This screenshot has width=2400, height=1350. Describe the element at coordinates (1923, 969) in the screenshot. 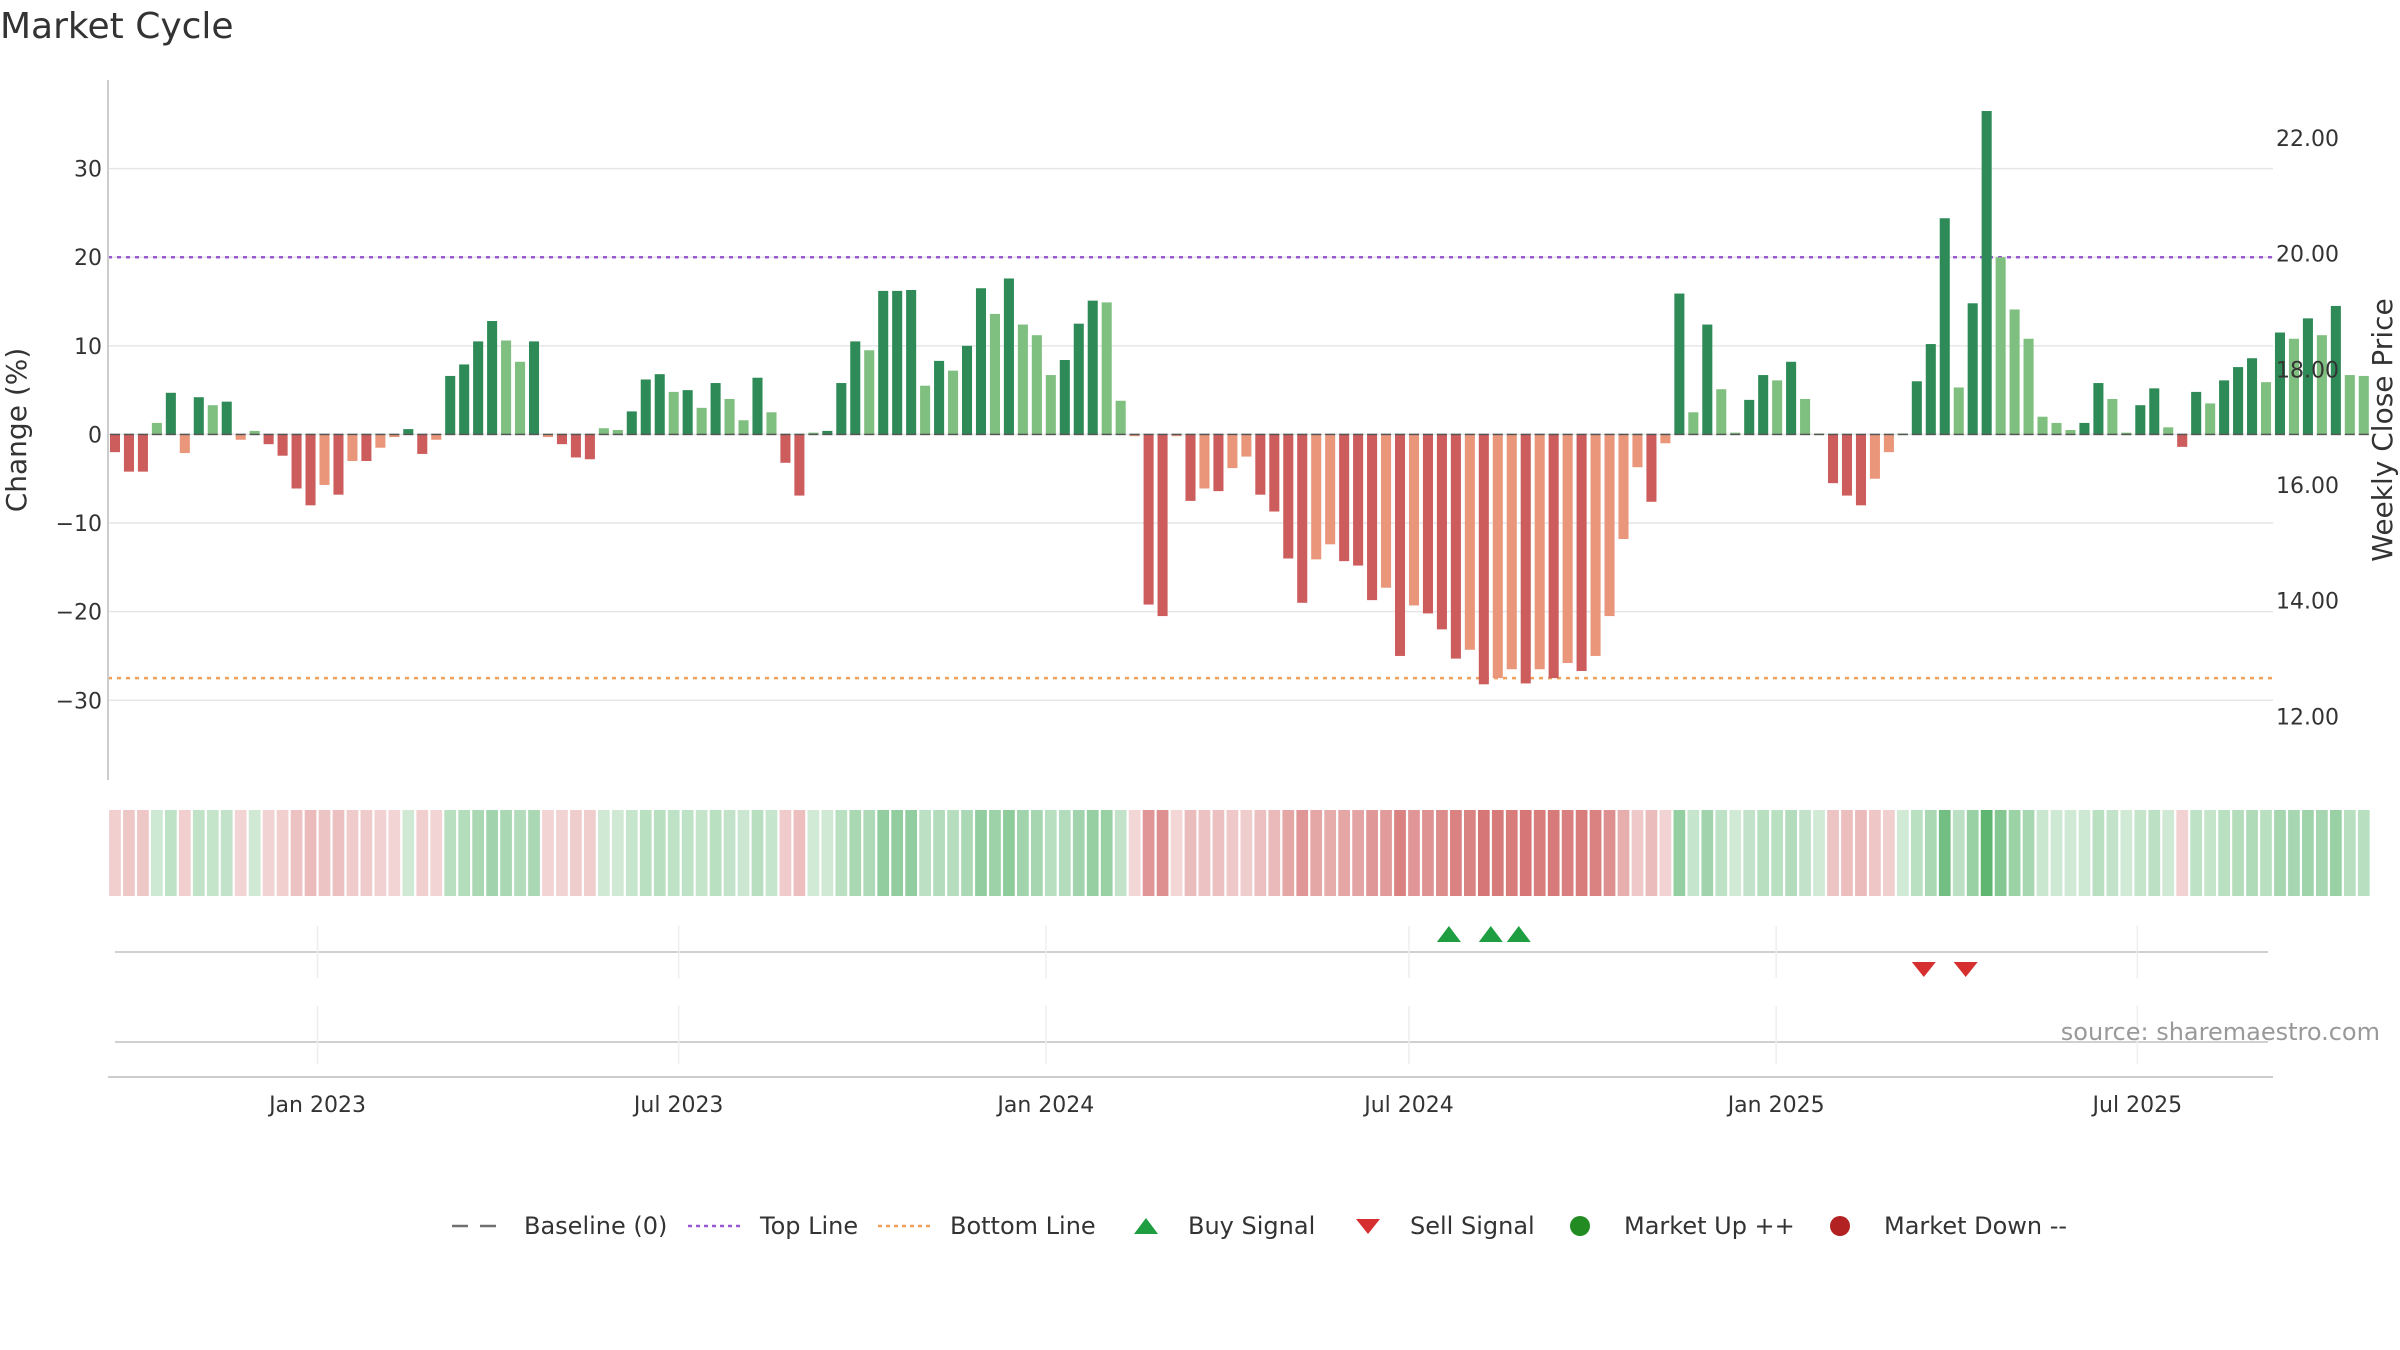

I see `sell-signal-marker` at that location.